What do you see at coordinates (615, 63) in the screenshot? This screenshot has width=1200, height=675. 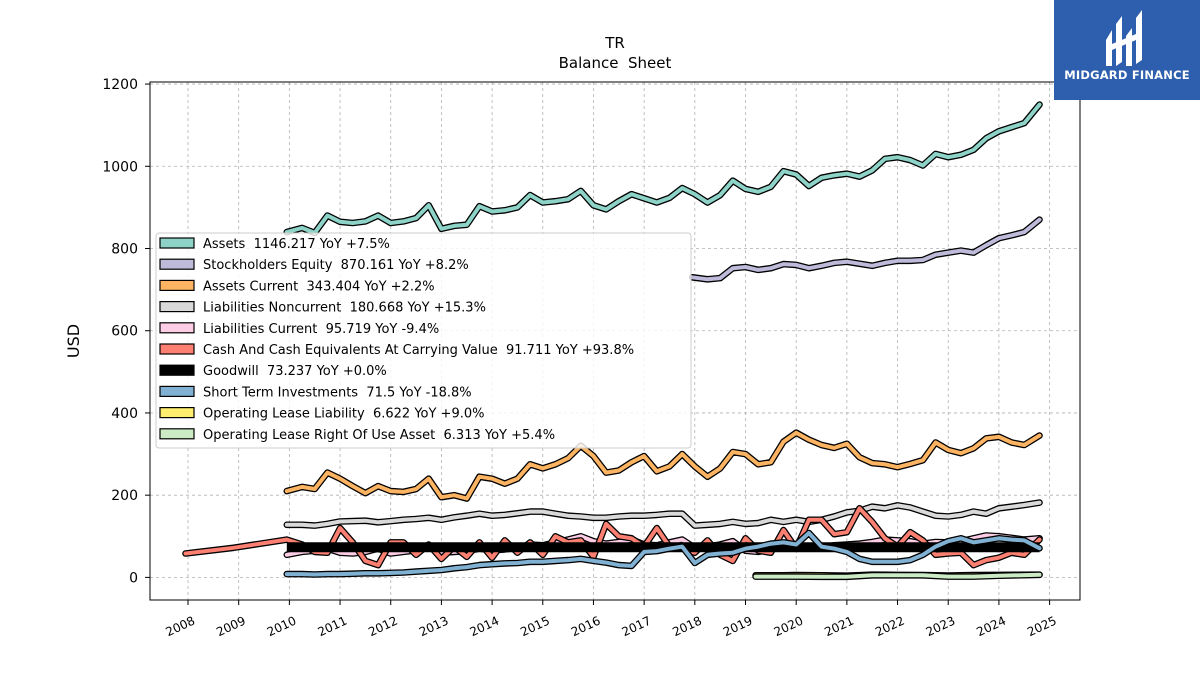 I see `chart-subtitle: Balance Sheet` at bounding box center [615, 63].